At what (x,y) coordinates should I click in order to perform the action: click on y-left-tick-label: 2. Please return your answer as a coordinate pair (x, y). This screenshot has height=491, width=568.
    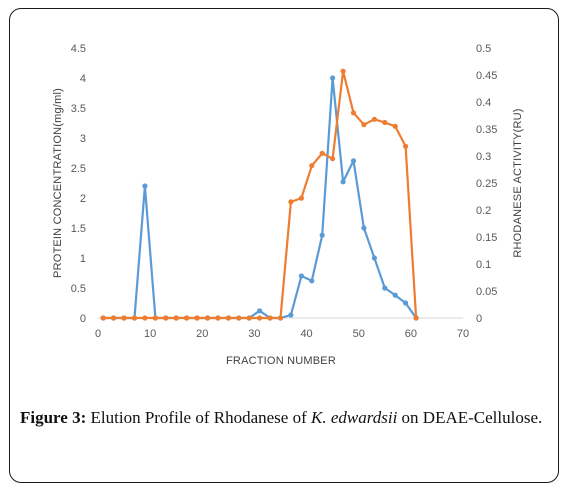
    Looking at the image, I should click on (83, 199).